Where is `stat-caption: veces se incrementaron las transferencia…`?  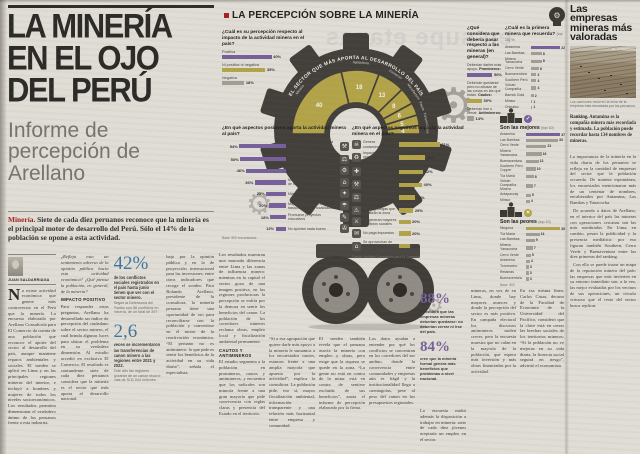 stat-caption: veces se incrementaron las transferencia… is located at coordinates (137, 355).